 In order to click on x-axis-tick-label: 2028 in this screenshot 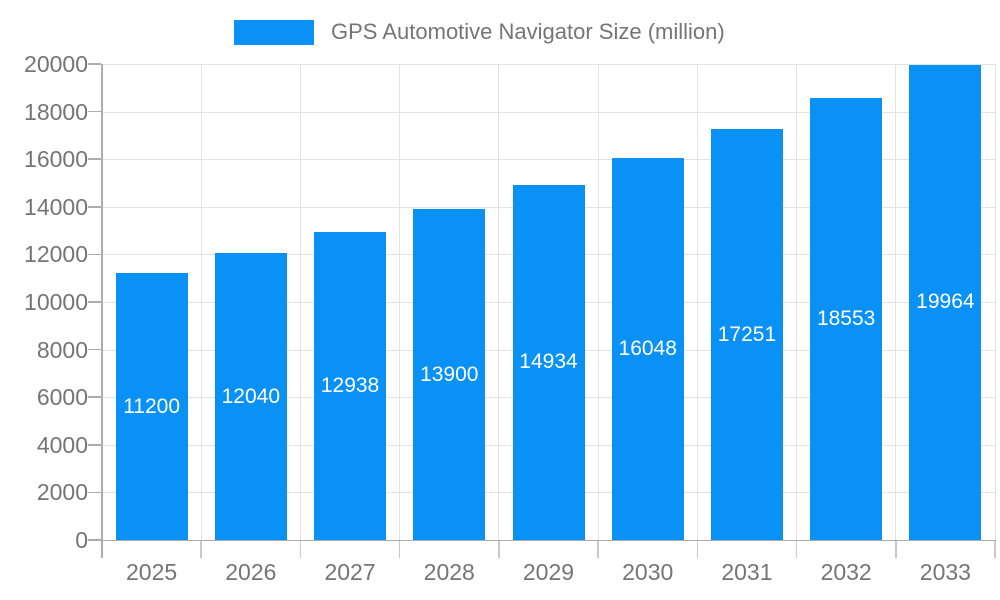, I will do `click(449, 572)`.